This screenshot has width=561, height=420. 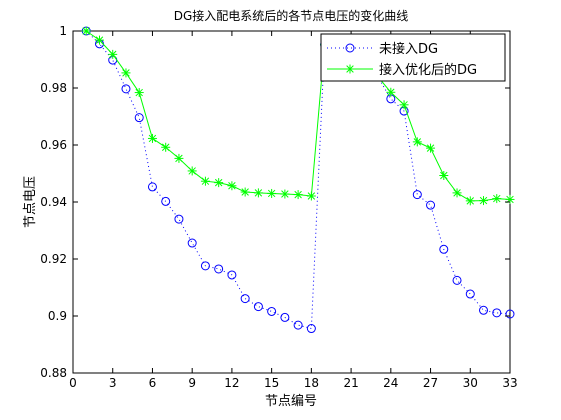 I want to click on x-tick-label: 15, so click(x=271, y=383).